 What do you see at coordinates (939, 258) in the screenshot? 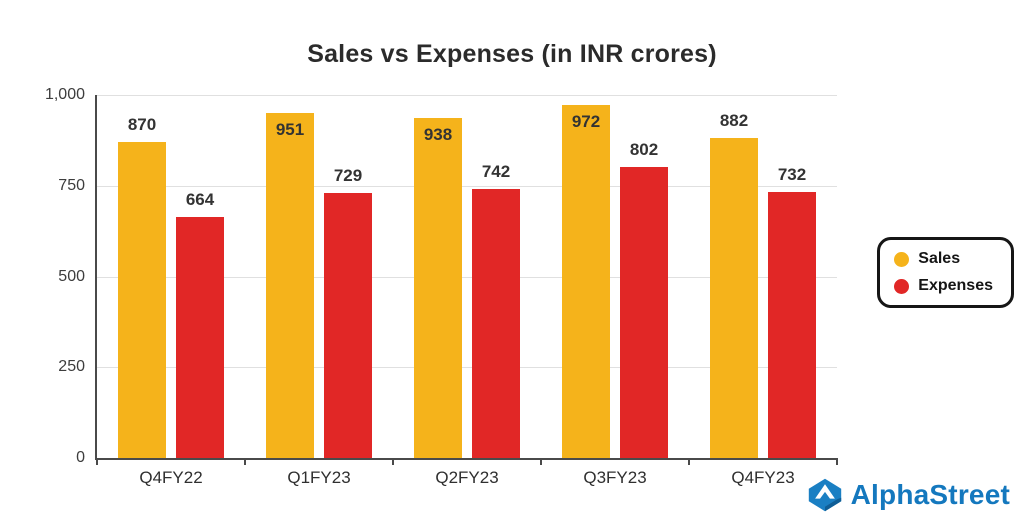
I see `legend-label-sales: Sales` at bounding box center [939, 258].